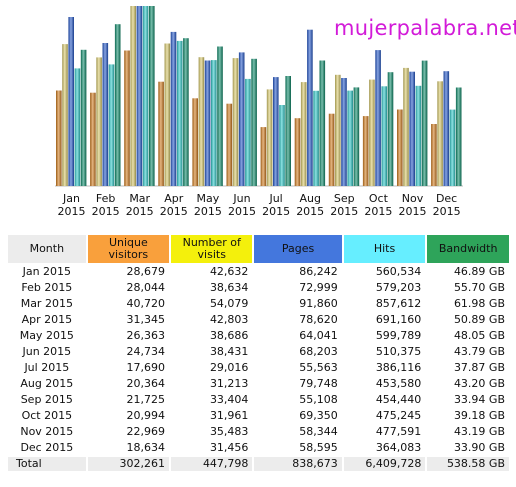 The image size is (516, 487). I want to click on cell-visits: 31,961, so click(212, 416).